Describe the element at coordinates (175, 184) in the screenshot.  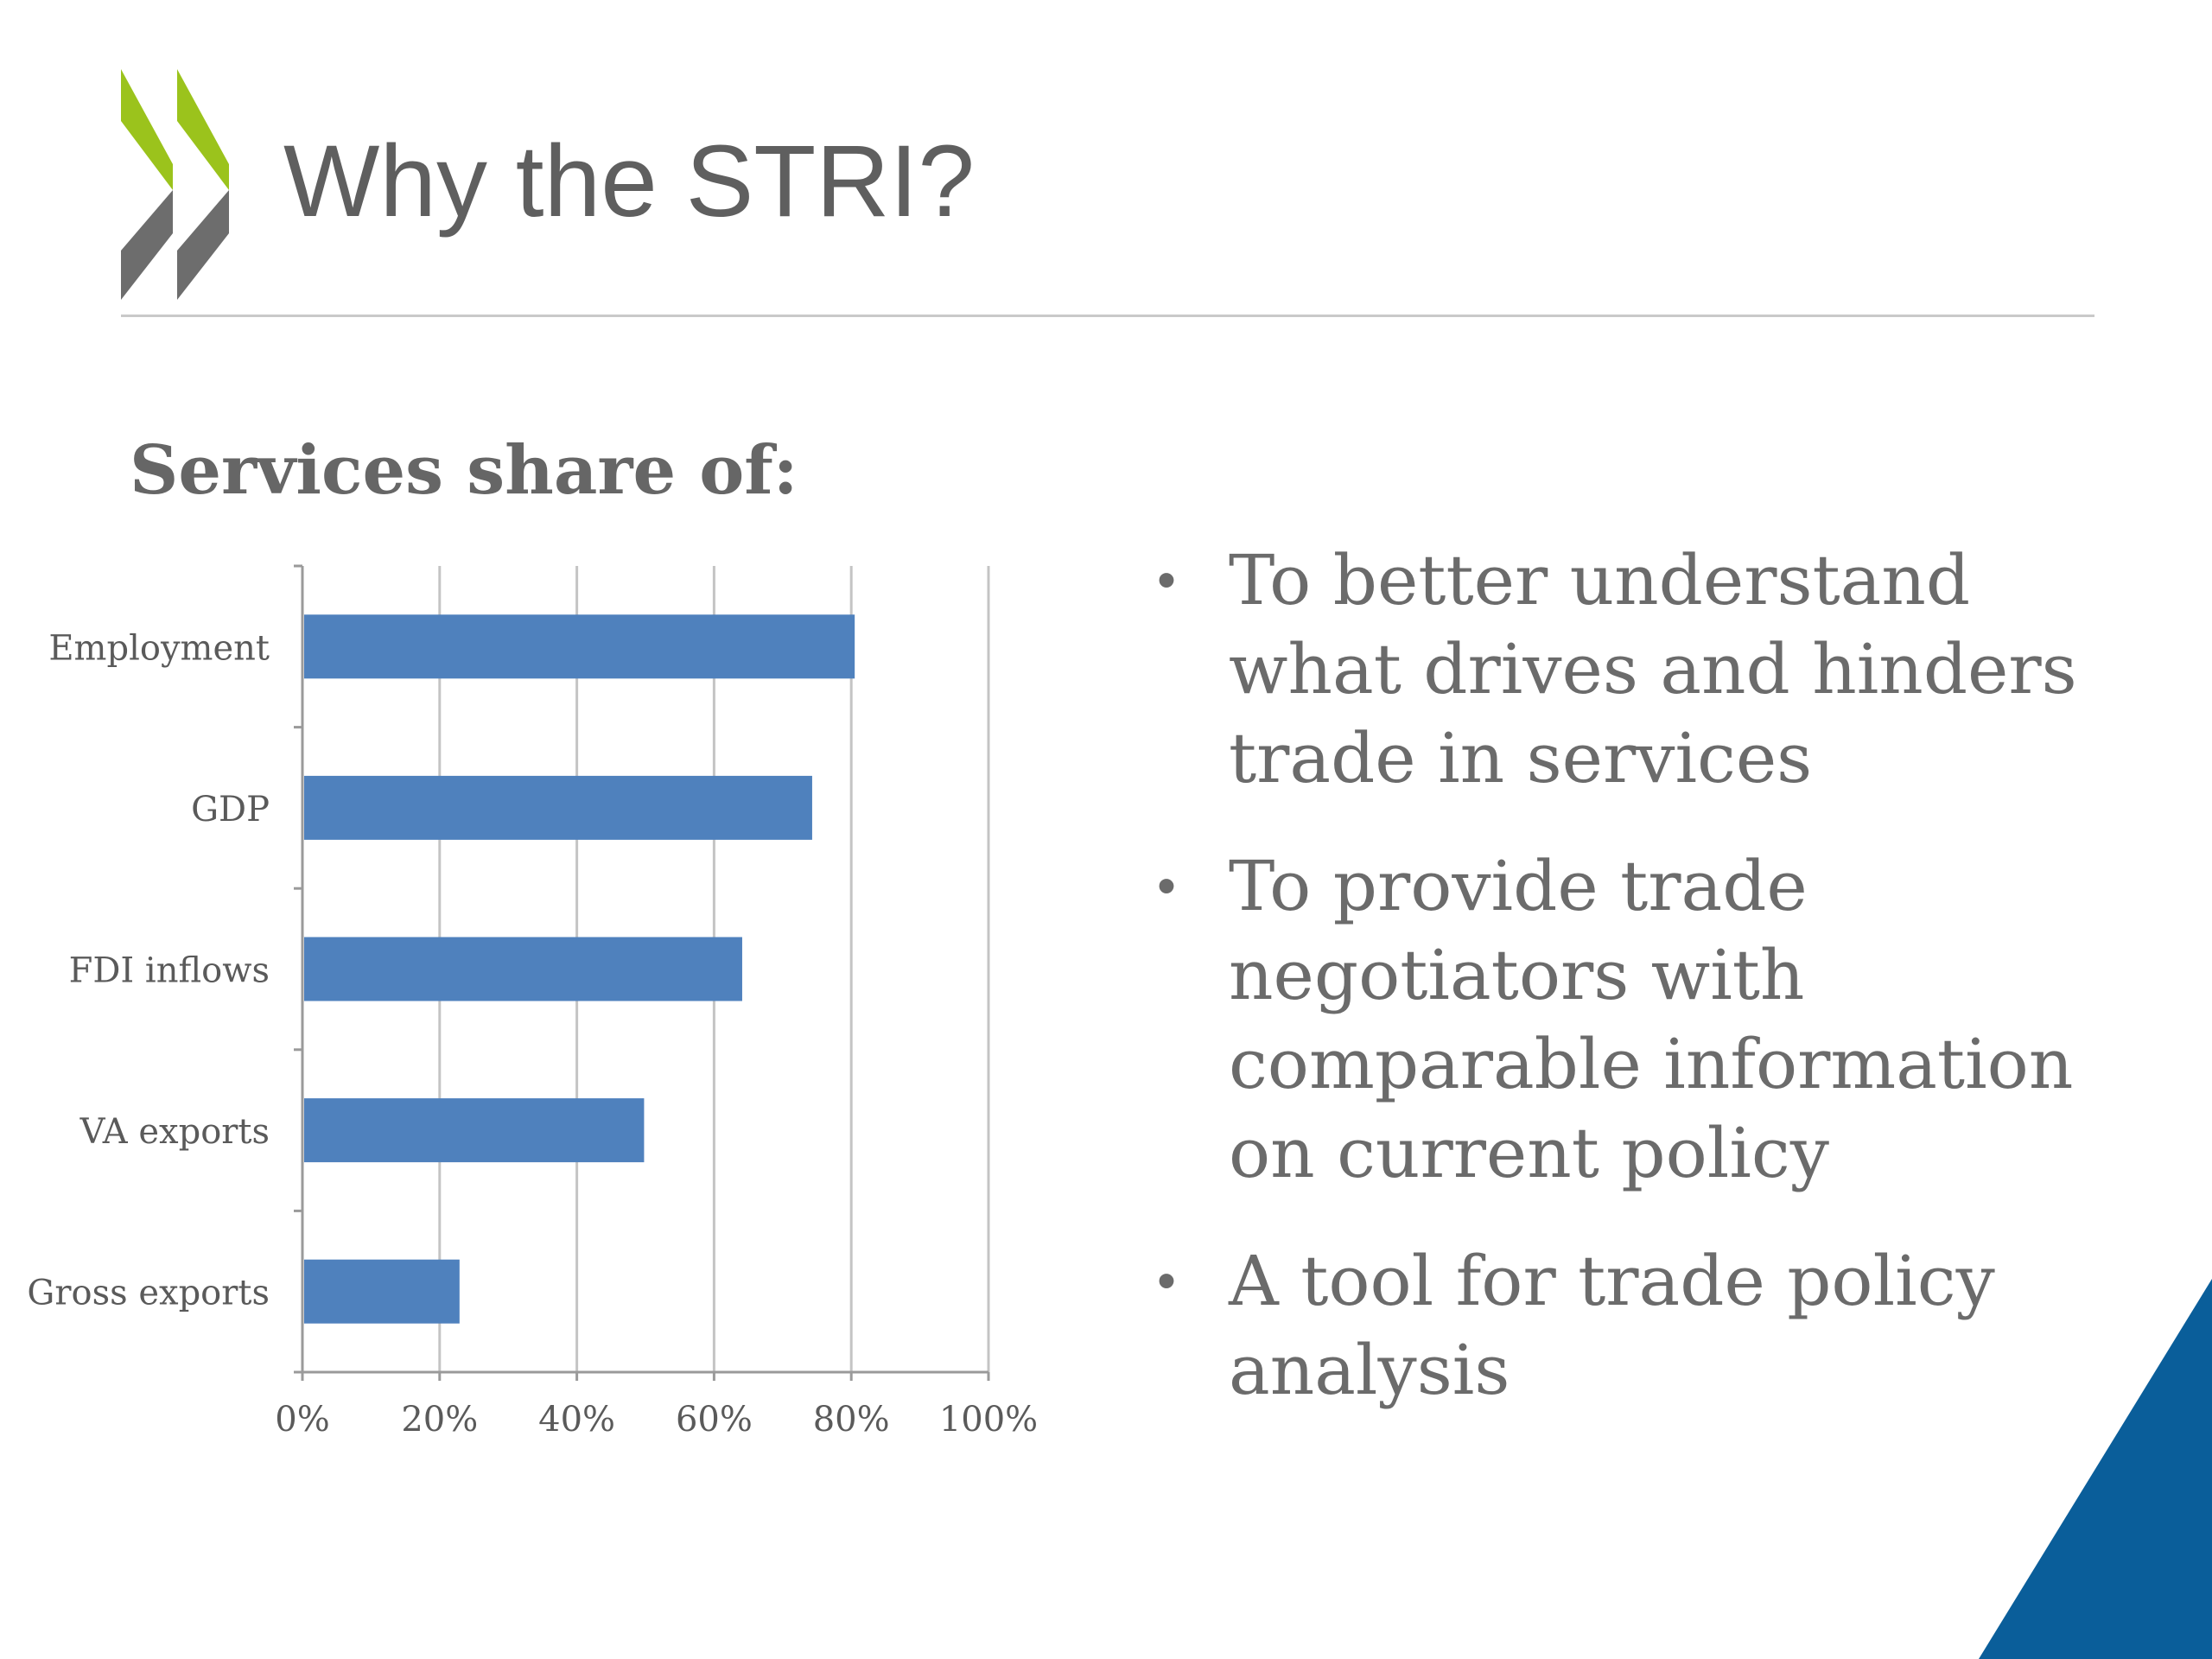
I see `oecd-logo` at that location.